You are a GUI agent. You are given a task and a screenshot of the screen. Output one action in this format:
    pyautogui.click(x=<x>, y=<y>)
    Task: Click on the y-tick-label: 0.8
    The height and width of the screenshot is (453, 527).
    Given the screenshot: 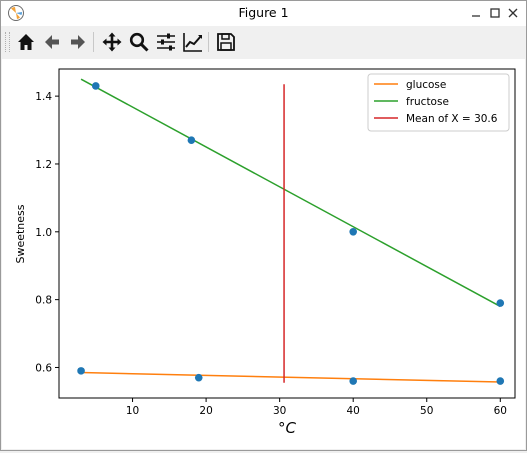 What is the action you would take?
    pyautogui.click(x=43, y=301)
    